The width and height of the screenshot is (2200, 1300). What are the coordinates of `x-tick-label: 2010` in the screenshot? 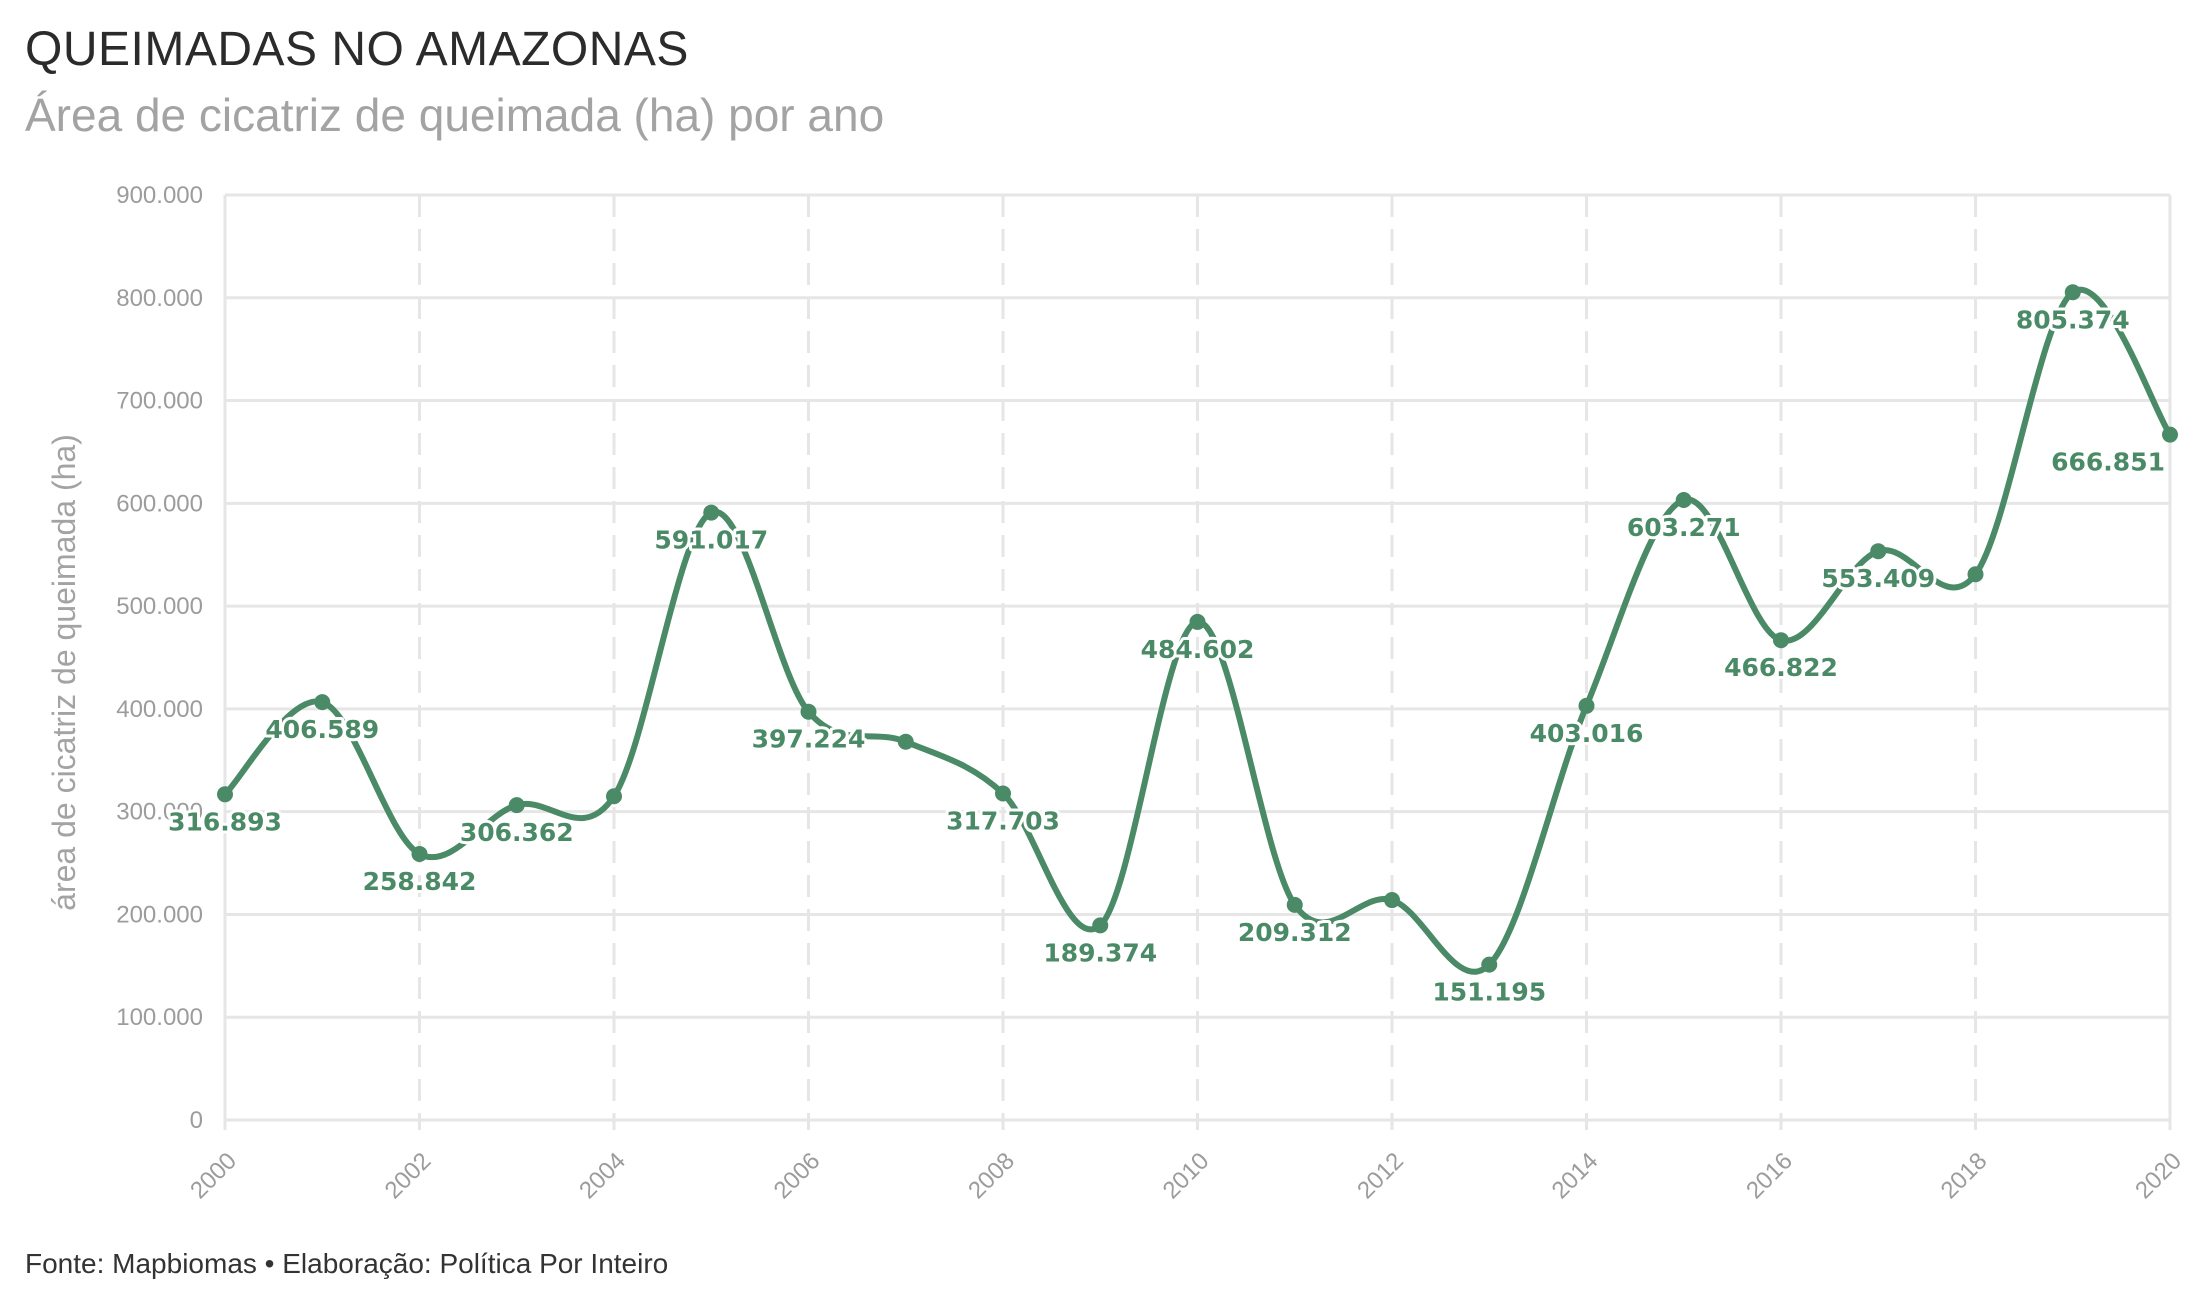 It's located at (1186, 1175).